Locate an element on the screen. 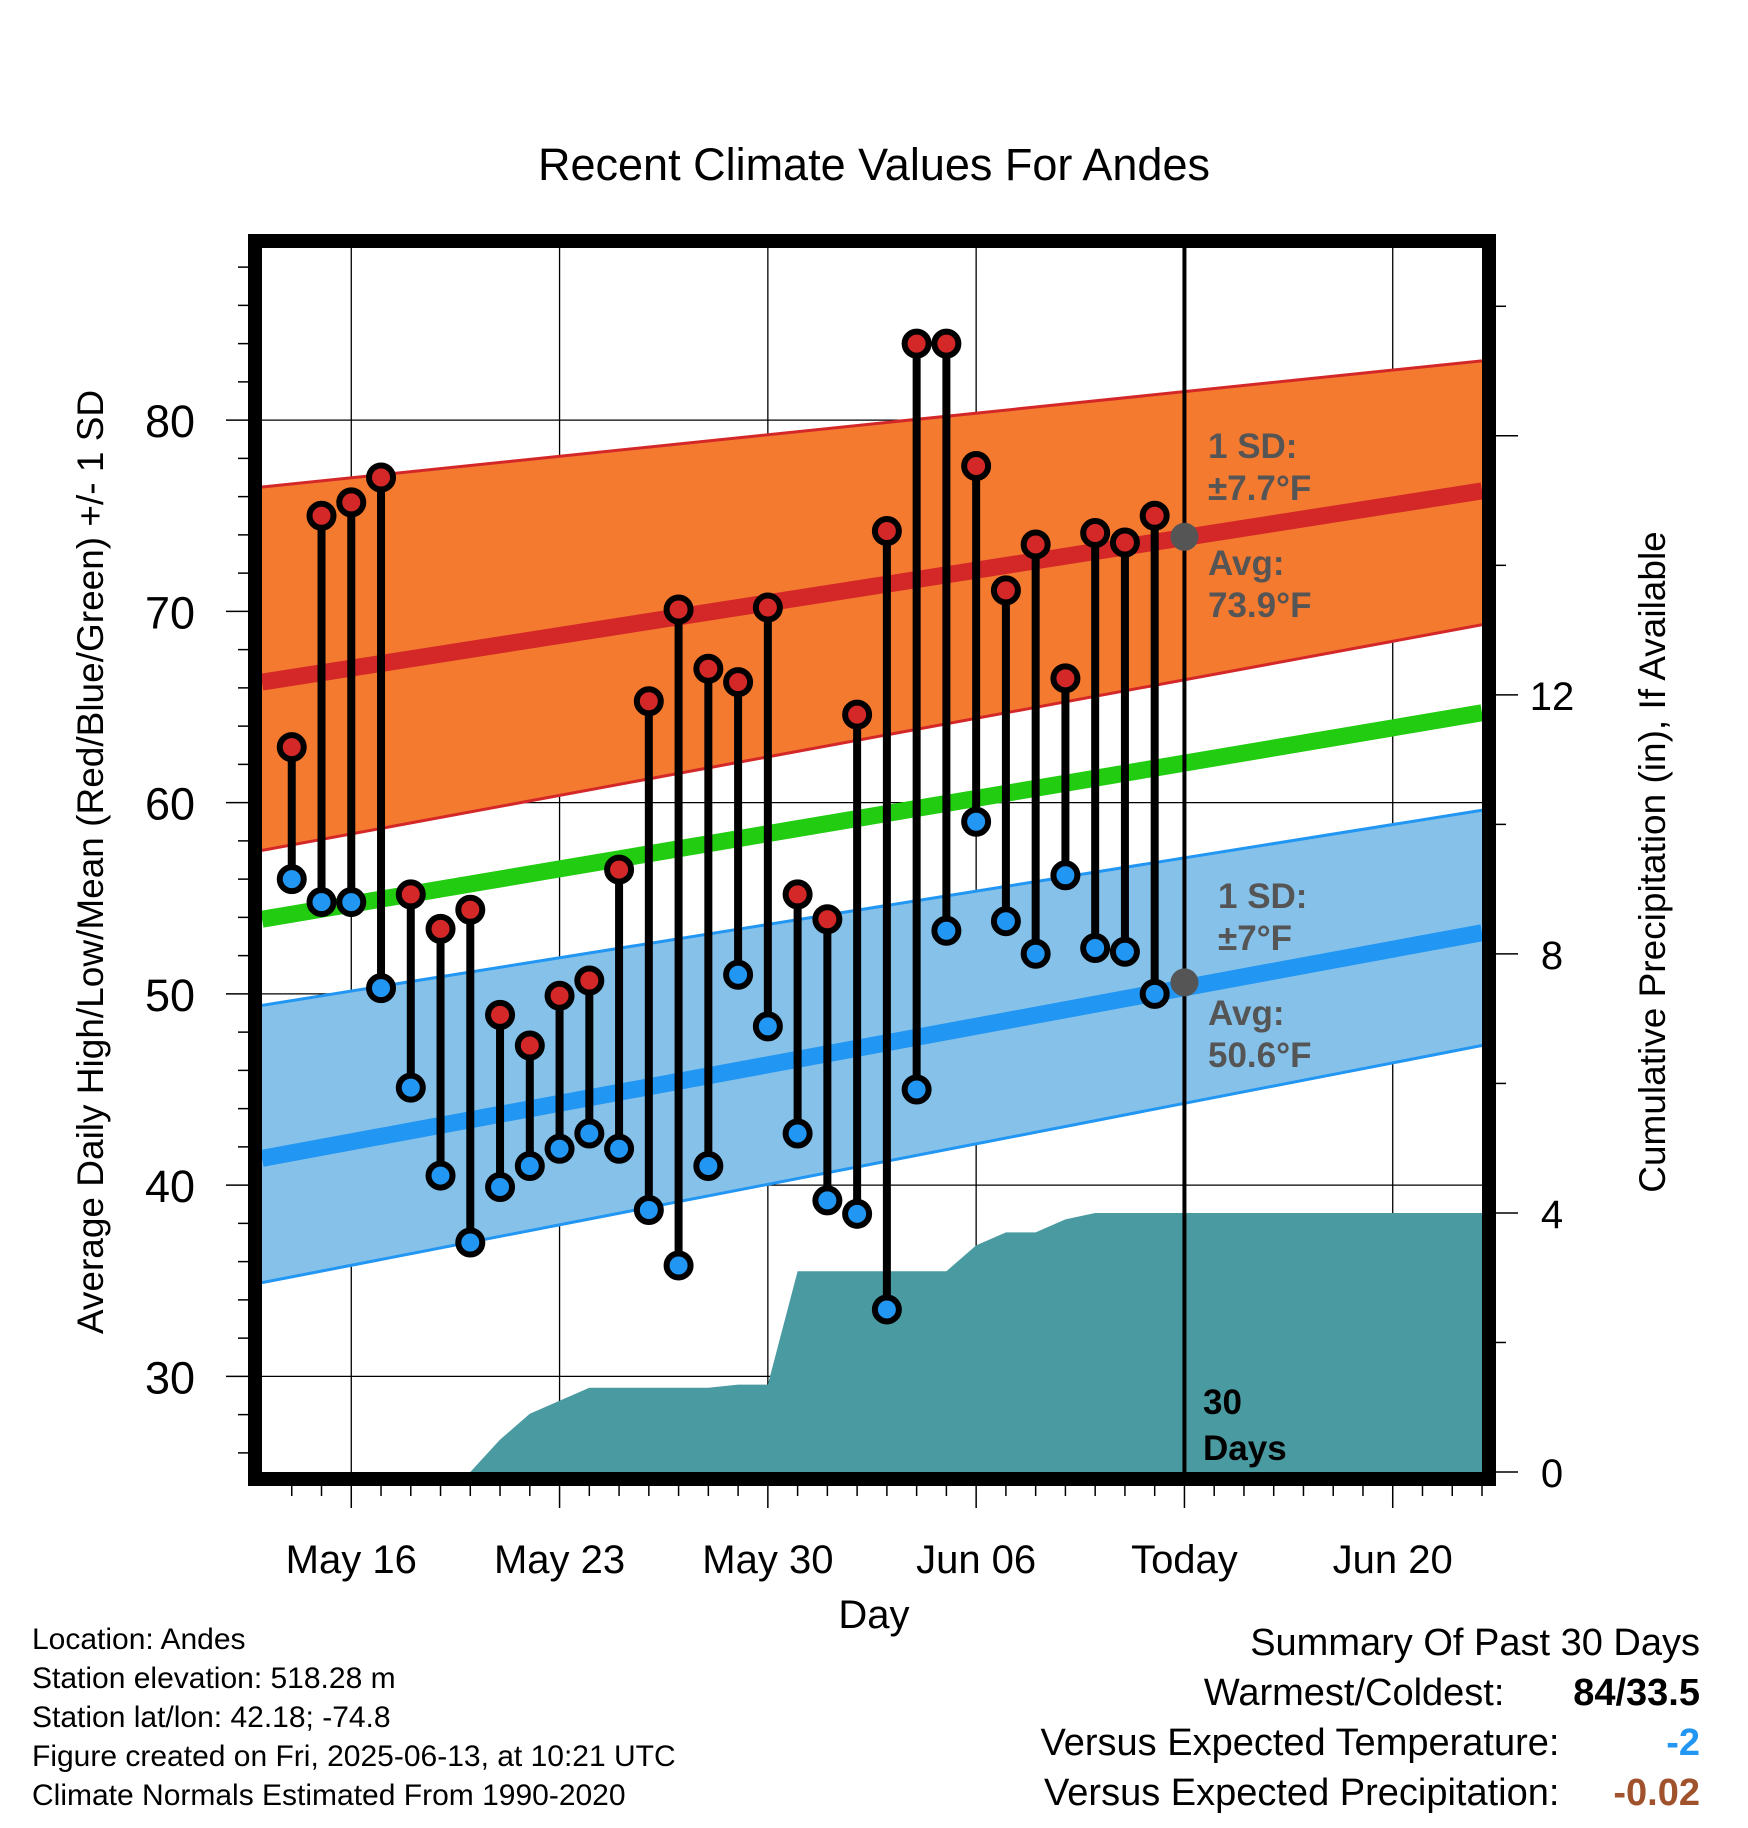  y2-tick-label: 0 is located at coordinates (1552, 1474).